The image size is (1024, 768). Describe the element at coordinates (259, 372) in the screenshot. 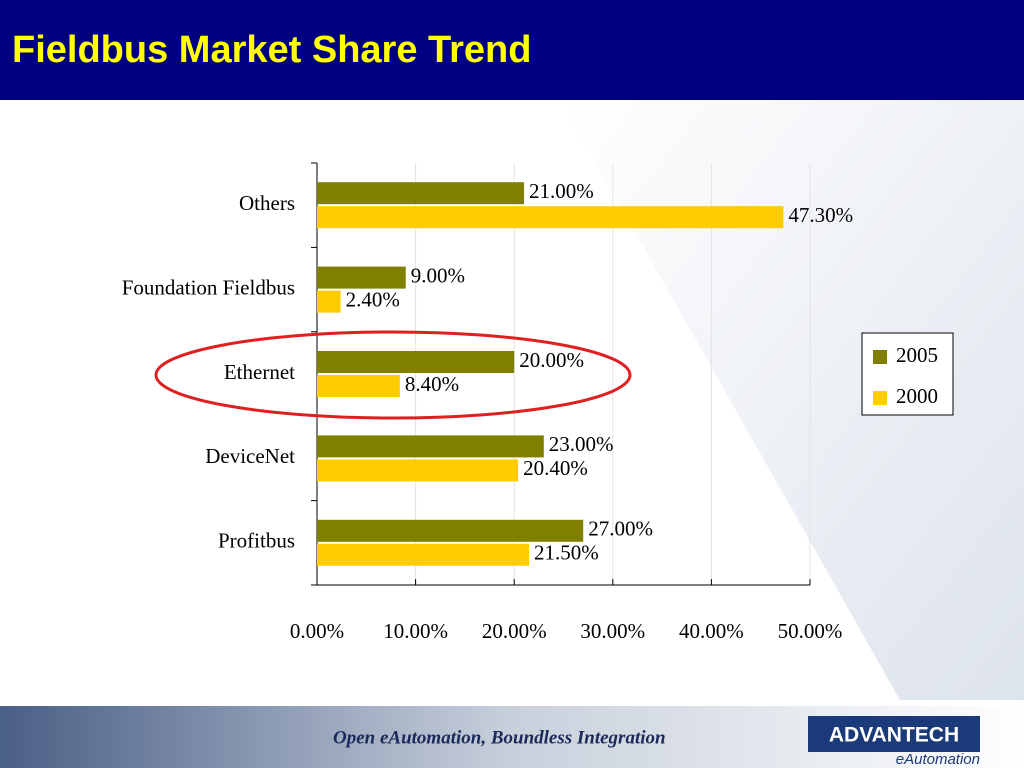

I see `y-tick-label: Ethernet` at that location.